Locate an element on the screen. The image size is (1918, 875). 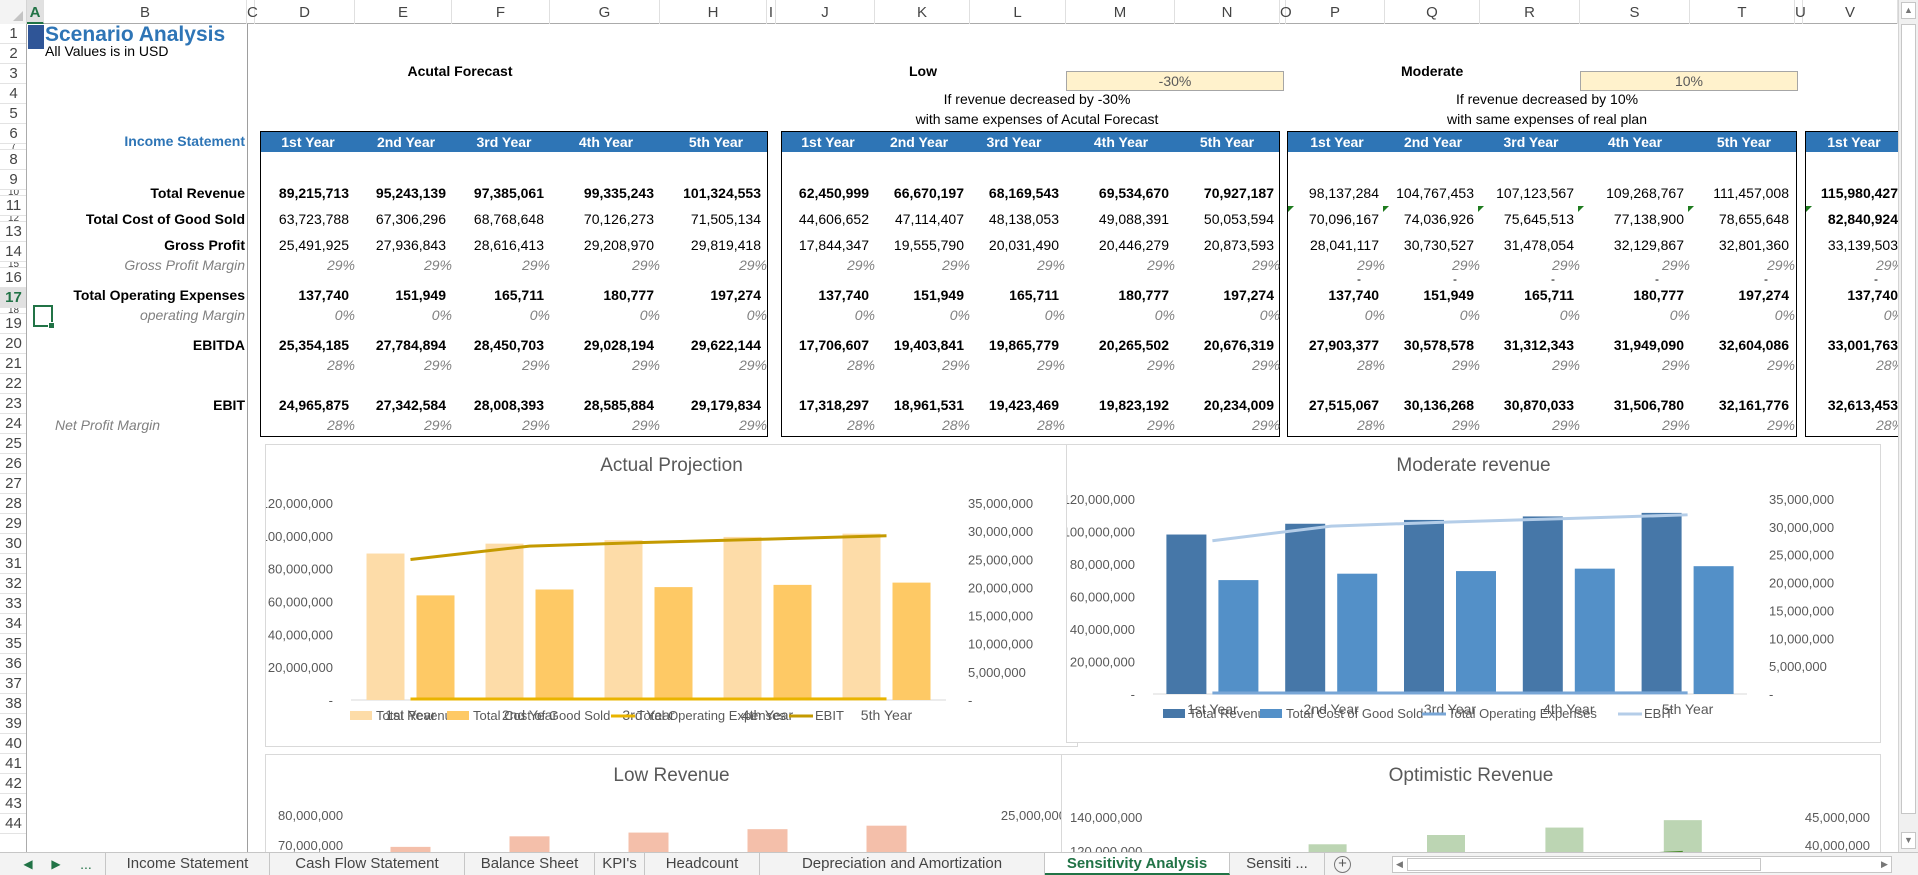
cell-total-cogs: 49,088,391 is located at coordinates (1133, 219).